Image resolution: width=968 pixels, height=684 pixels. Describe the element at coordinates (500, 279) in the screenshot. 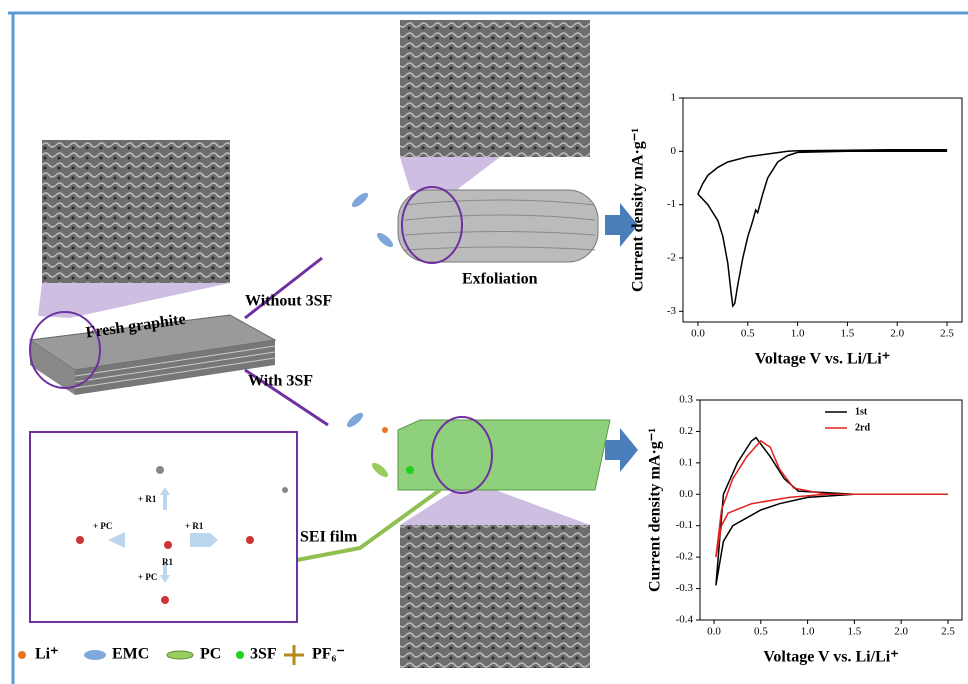

I see `label: Exfoliation` at that location.